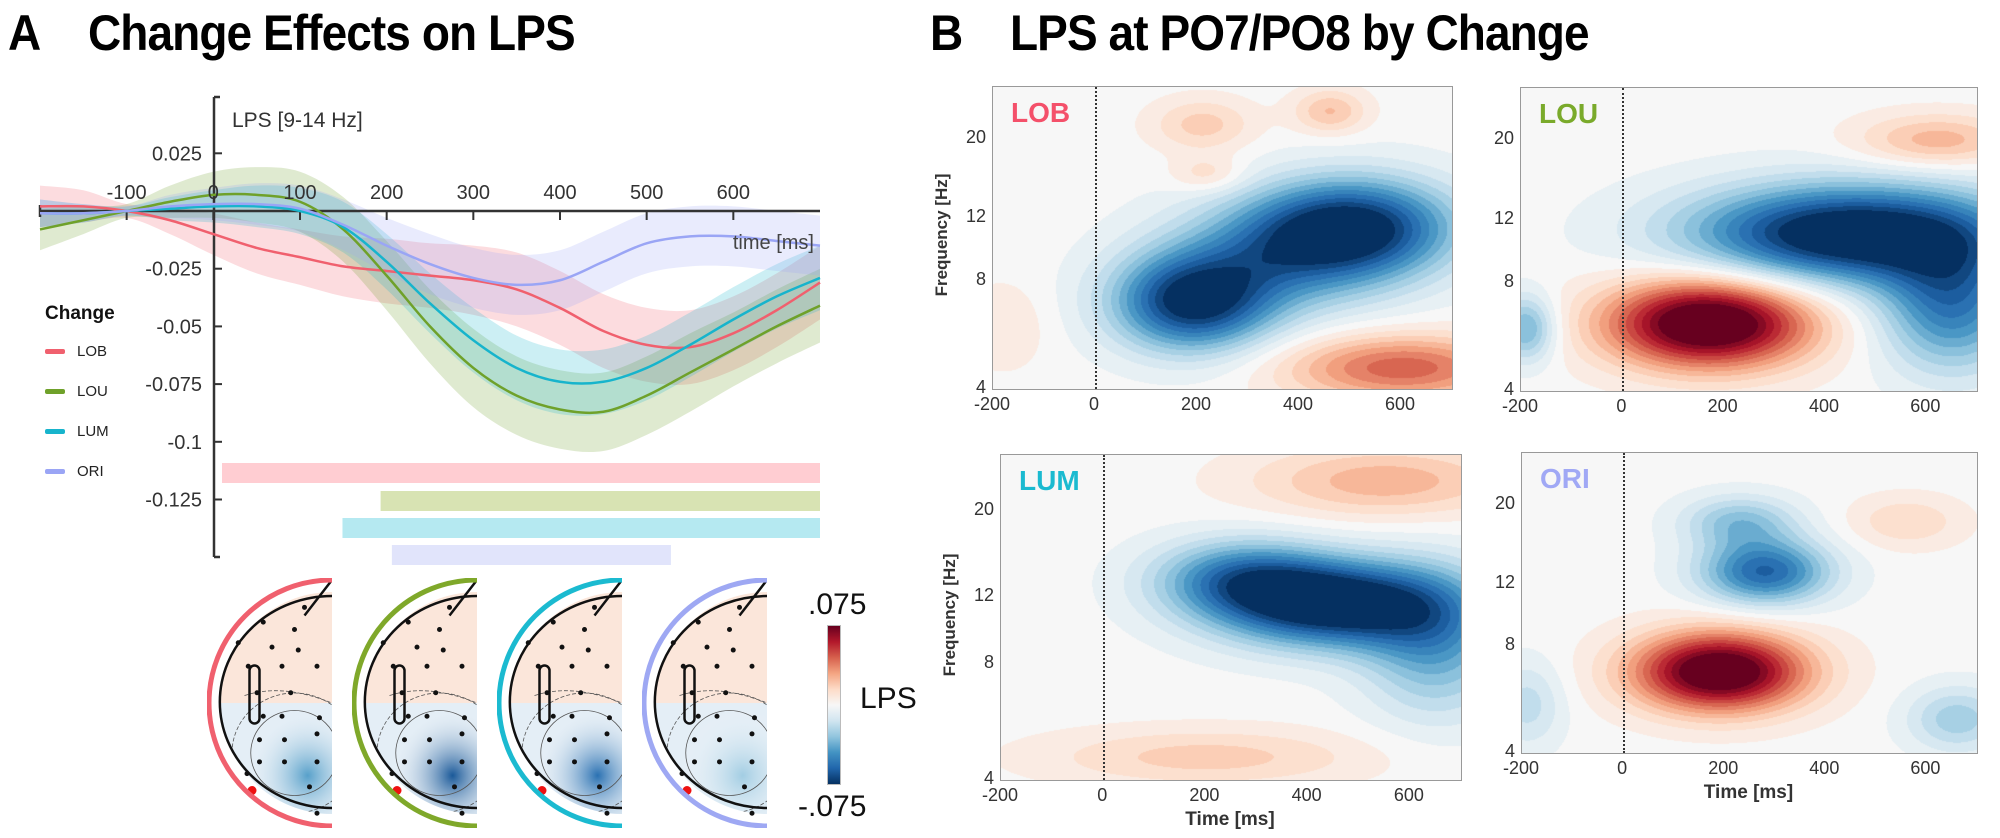  I want to click on tf-panel-lou: LOU, so click(1749, 239).